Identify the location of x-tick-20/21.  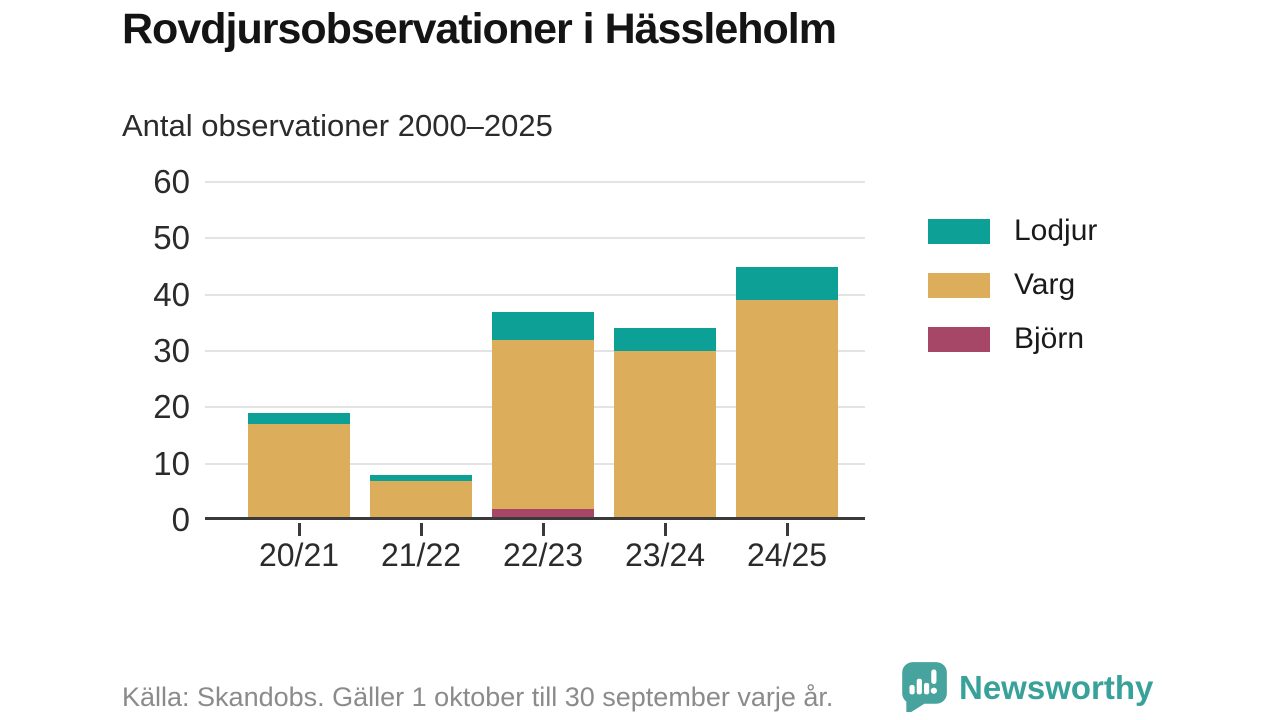
(299, 529).